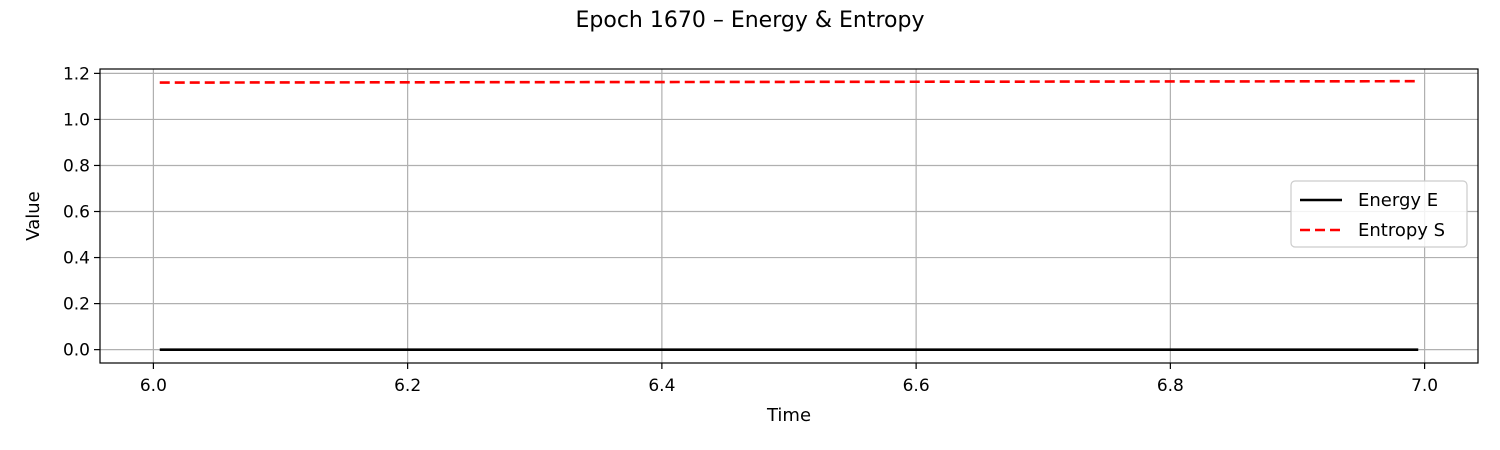 This screenshot has width=1500, height=450. Describe the element at coordinates (407, 386) in the screenshot. I see `x-tick-label: 6.2` at that location.